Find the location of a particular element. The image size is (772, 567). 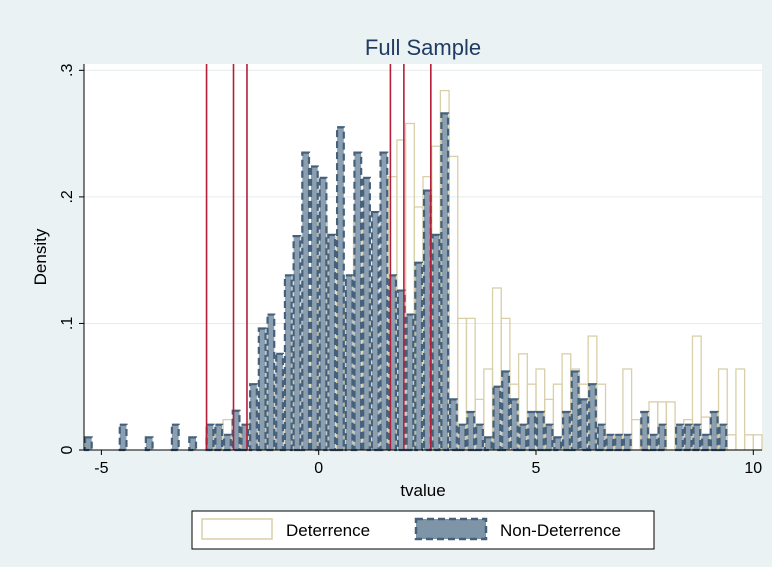

y-tick-label-0: 0 is located at coordinates (67, 449).